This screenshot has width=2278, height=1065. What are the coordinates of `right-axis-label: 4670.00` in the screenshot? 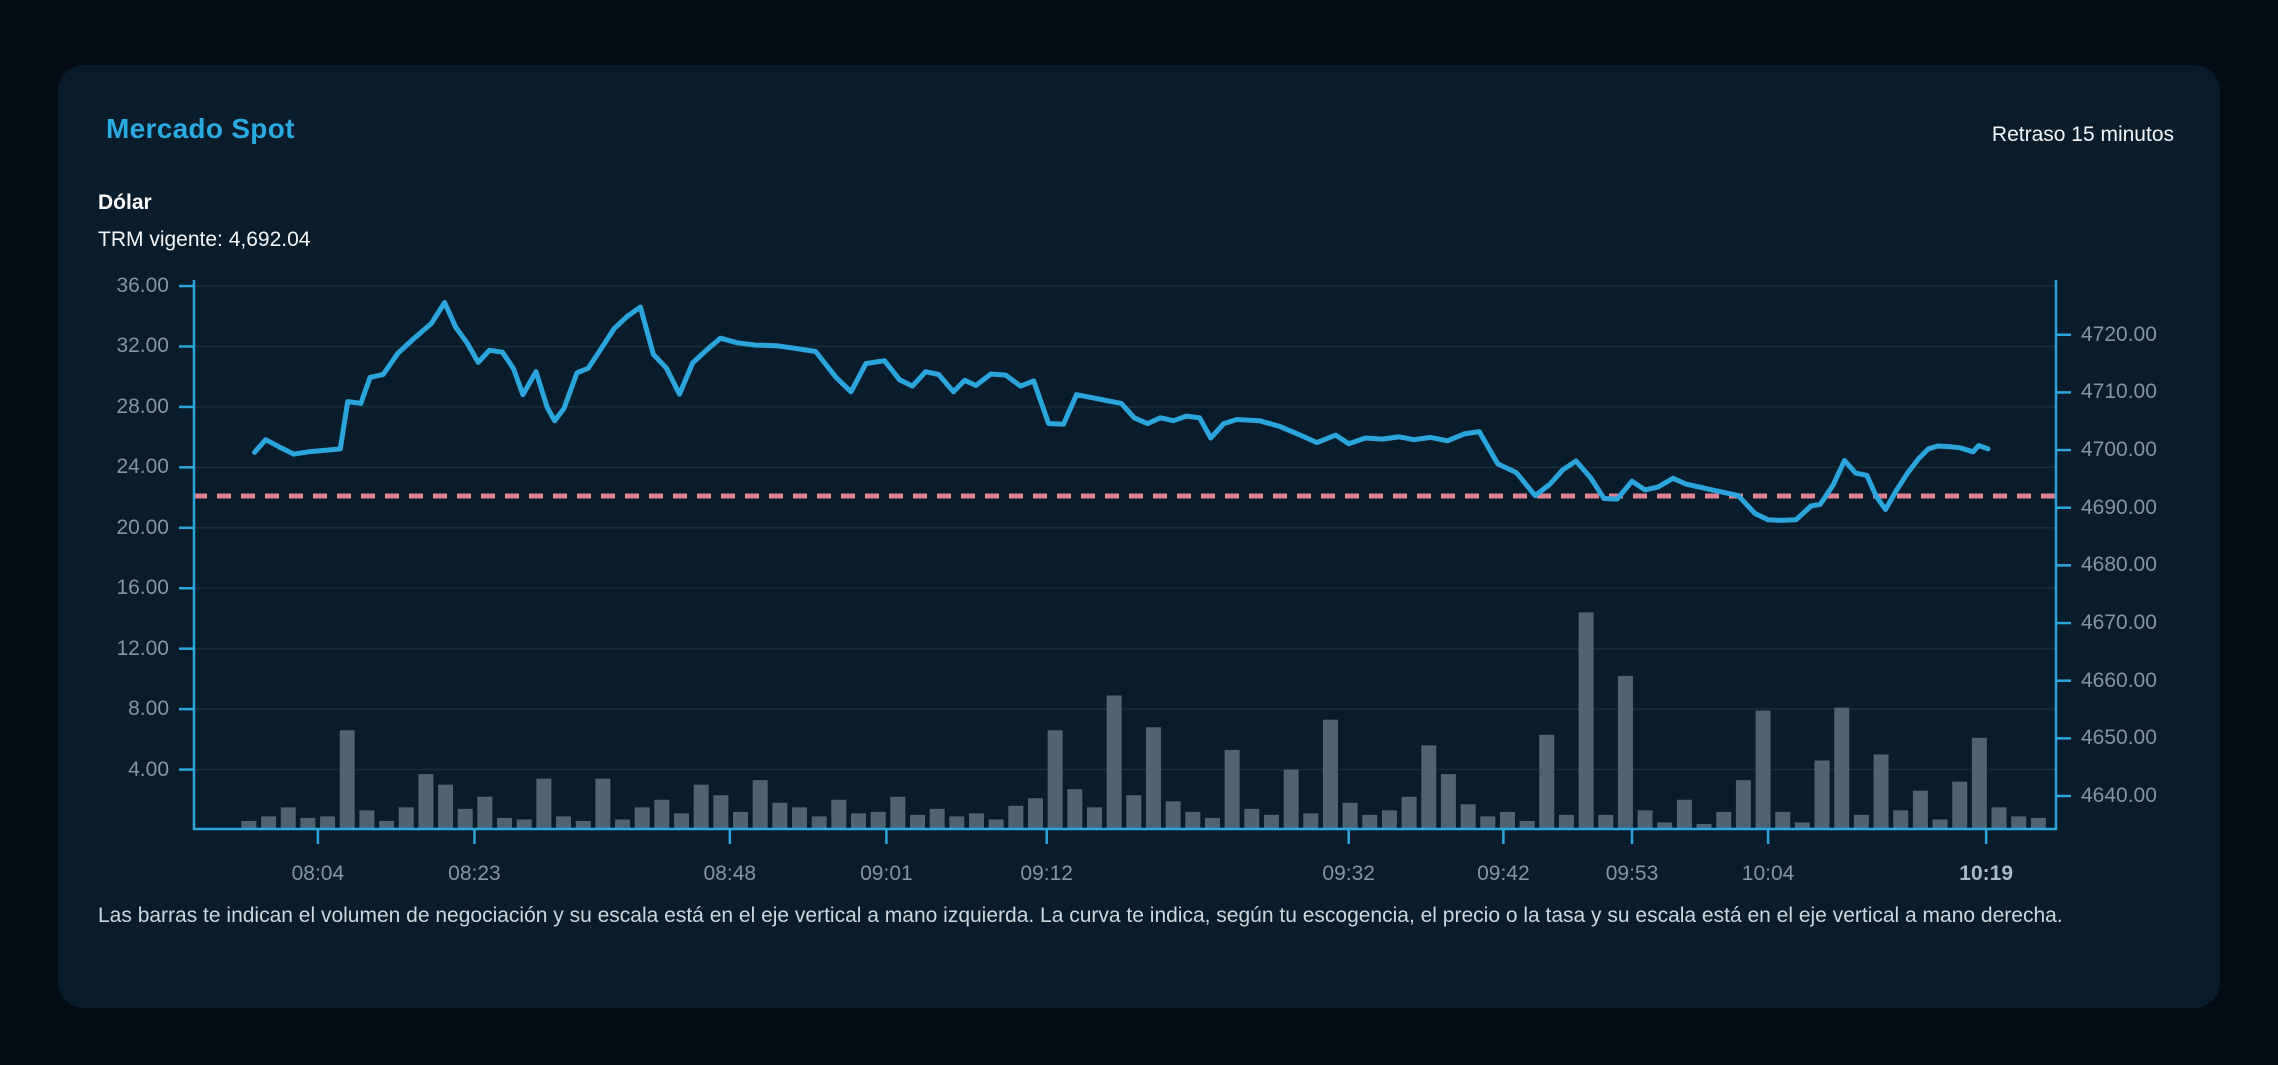 It's located at (2119, 623).